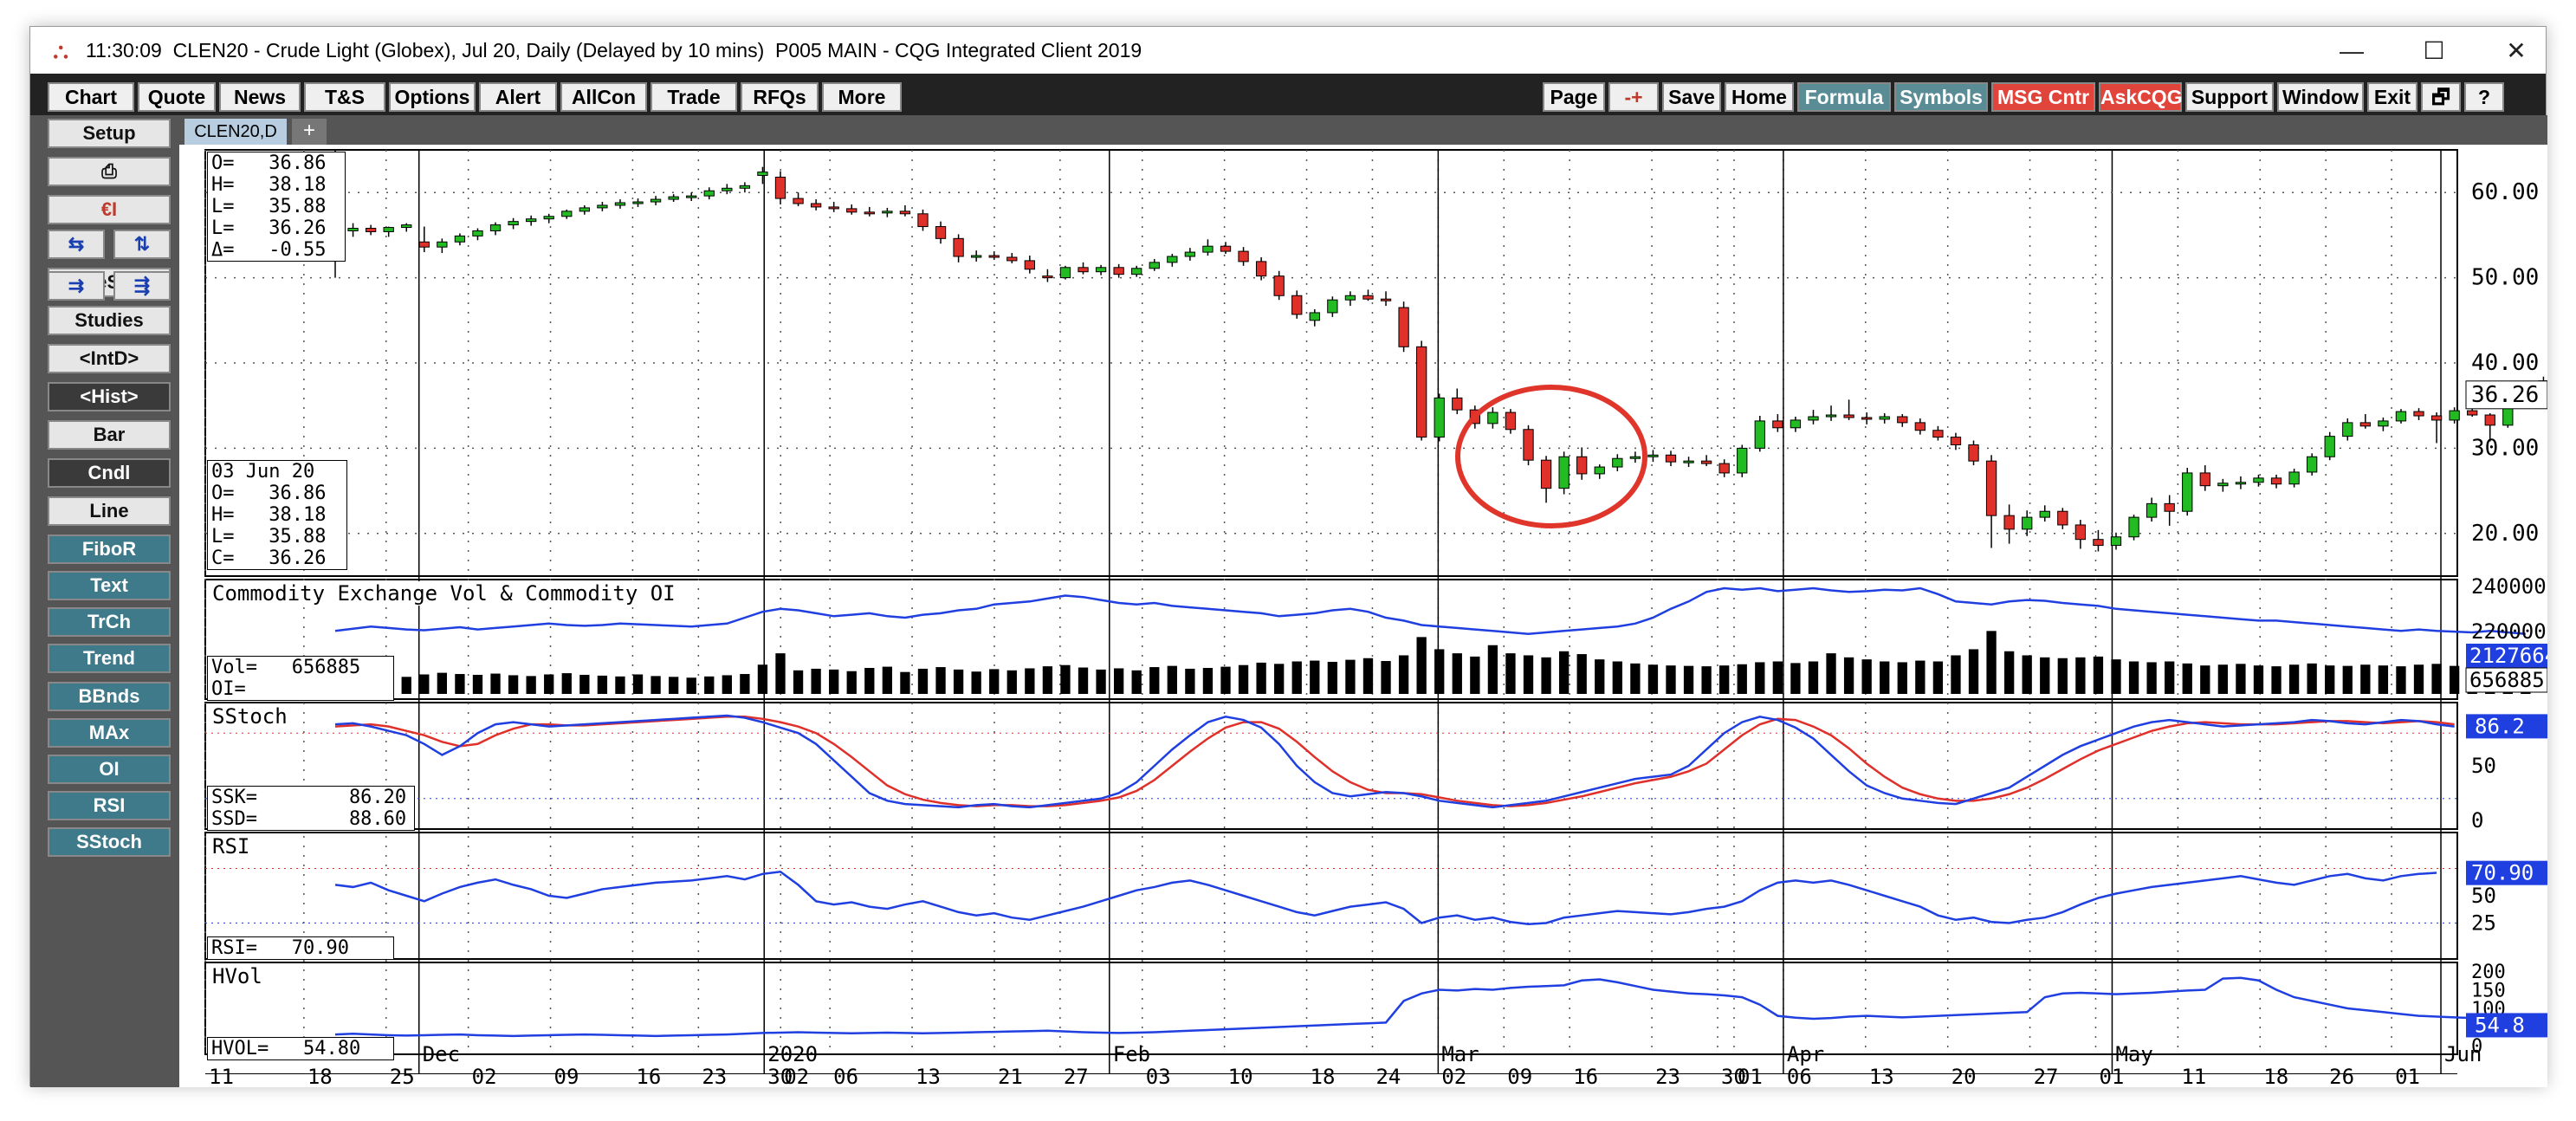 This screenshot has height=1121, width=2576. Describe the element at coordinates (109, 435) in the screenshot. I see `sidebar-bar-button: Bar` at that location.